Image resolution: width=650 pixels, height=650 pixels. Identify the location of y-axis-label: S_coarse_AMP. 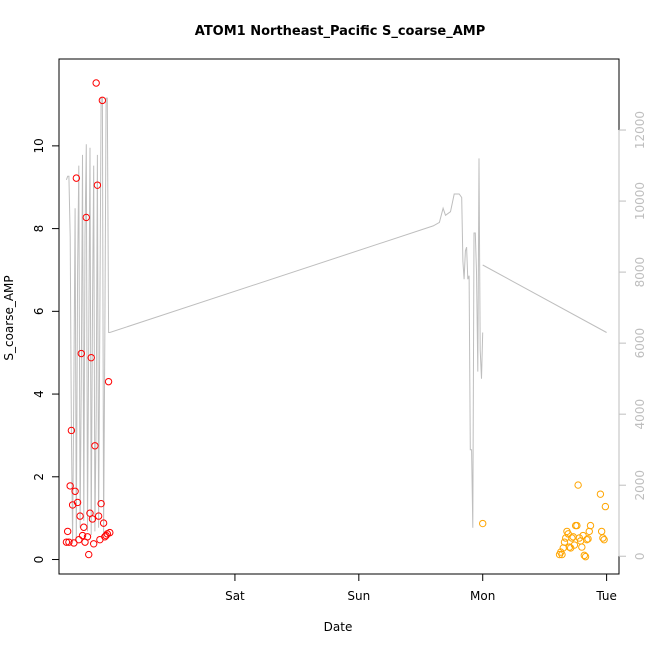
(9, 317).